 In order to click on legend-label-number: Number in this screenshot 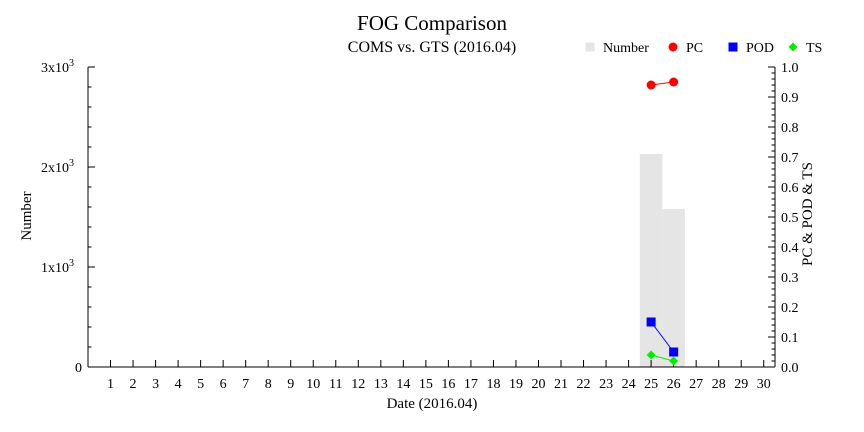, I will do `click(626, 48)`.